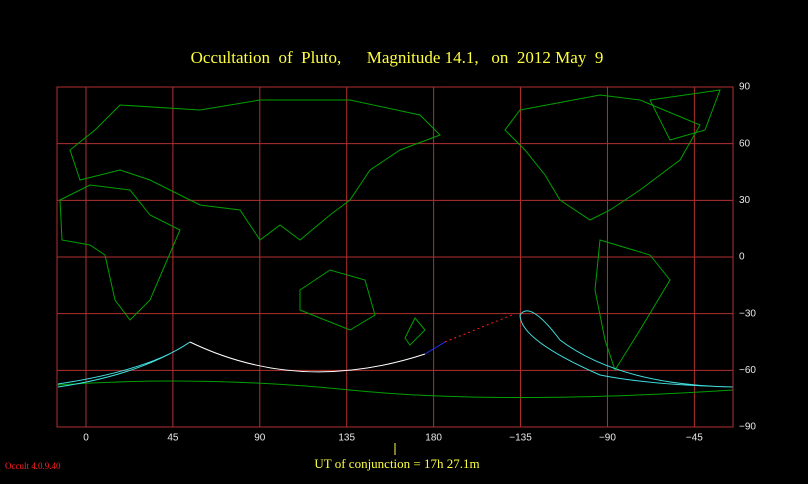  I want to click on central-line-night, so click(478, 328).